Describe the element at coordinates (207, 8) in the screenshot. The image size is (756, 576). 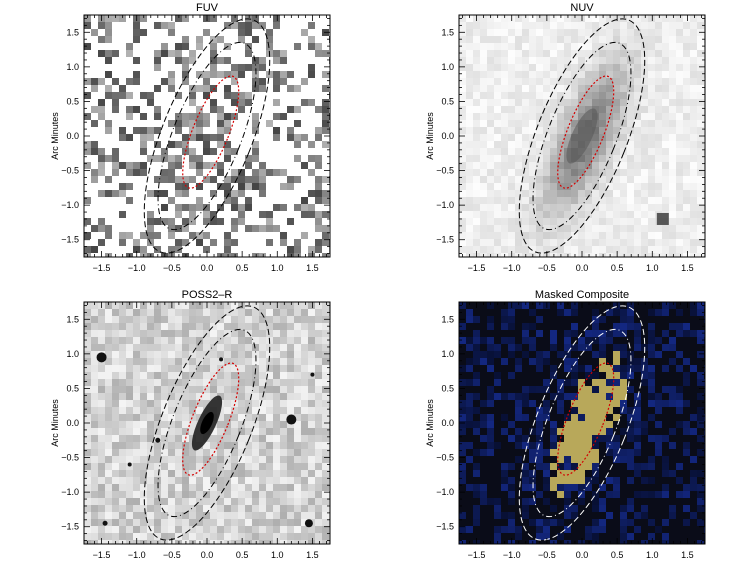
I see `panel-title: FUV` at that location.